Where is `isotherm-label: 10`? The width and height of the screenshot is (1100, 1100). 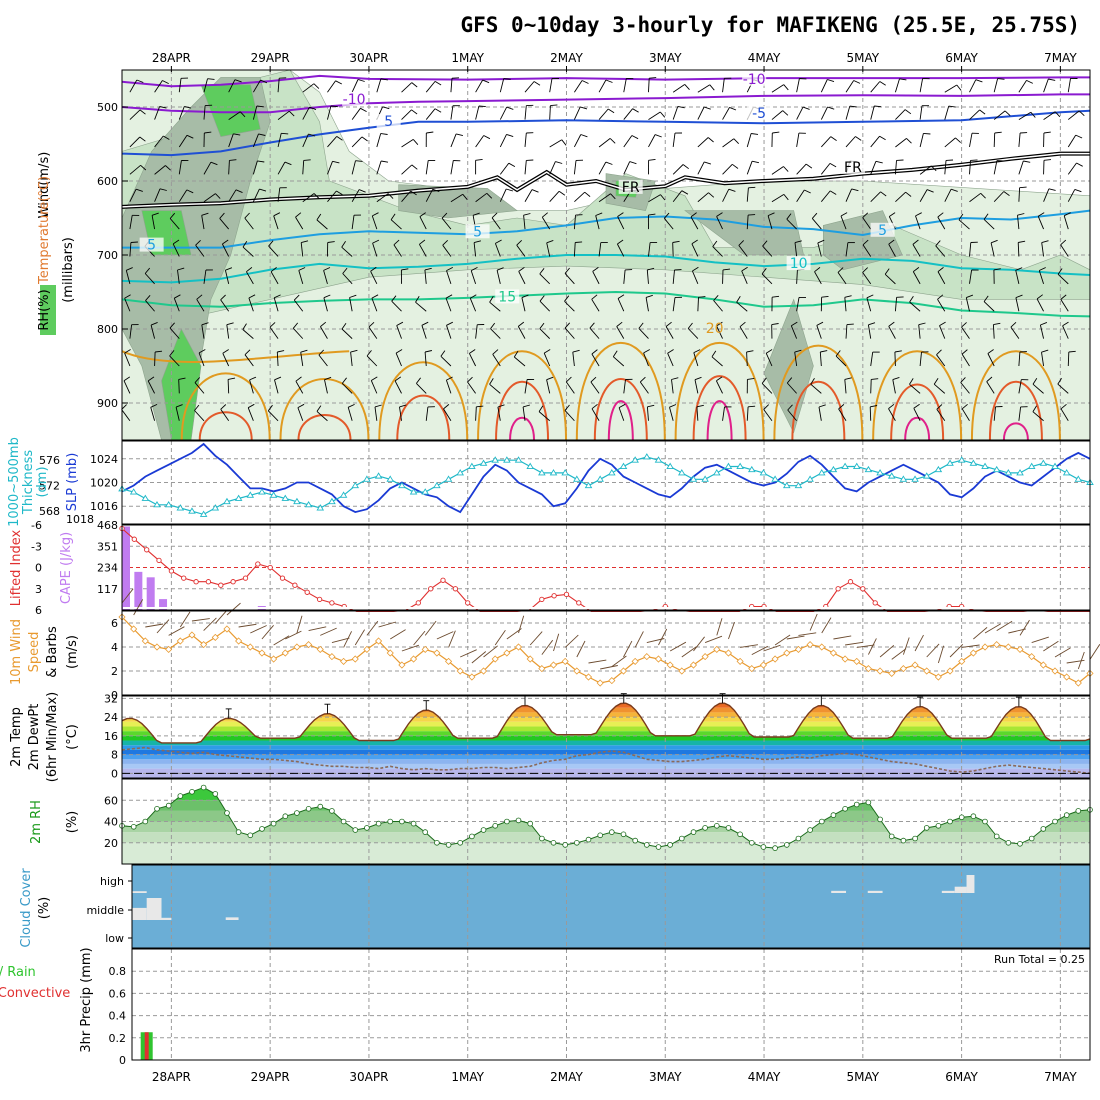
isotherm-label: 10 is located at coordinates (799, 264).